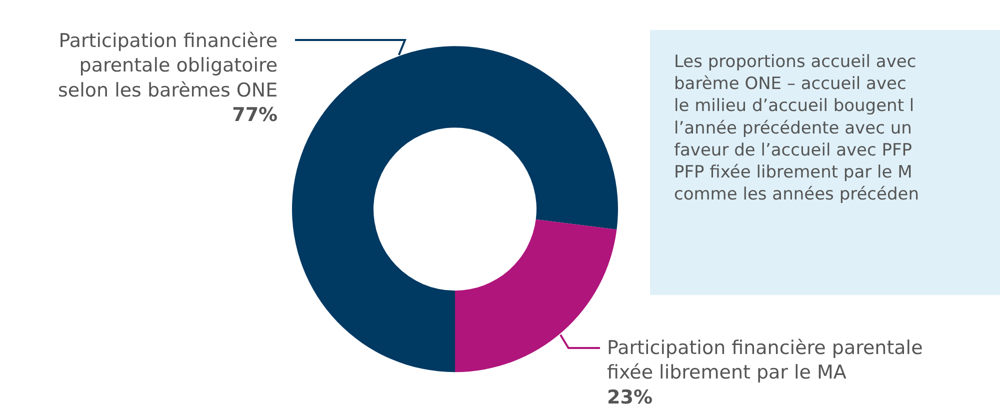 This screenshot has width=1000, height=410. What do you see at coordinates (765, 360) in the screenshot?
I see `slice-label: Participation financière parentale fixée librement par le MA` at bounding box center [765, 360].